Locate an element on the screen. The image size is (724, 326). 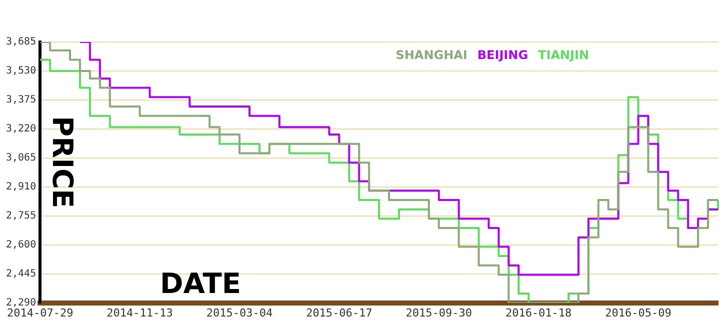
x-tick-label: 2015-09-30 is located at coordinates (439, 313).